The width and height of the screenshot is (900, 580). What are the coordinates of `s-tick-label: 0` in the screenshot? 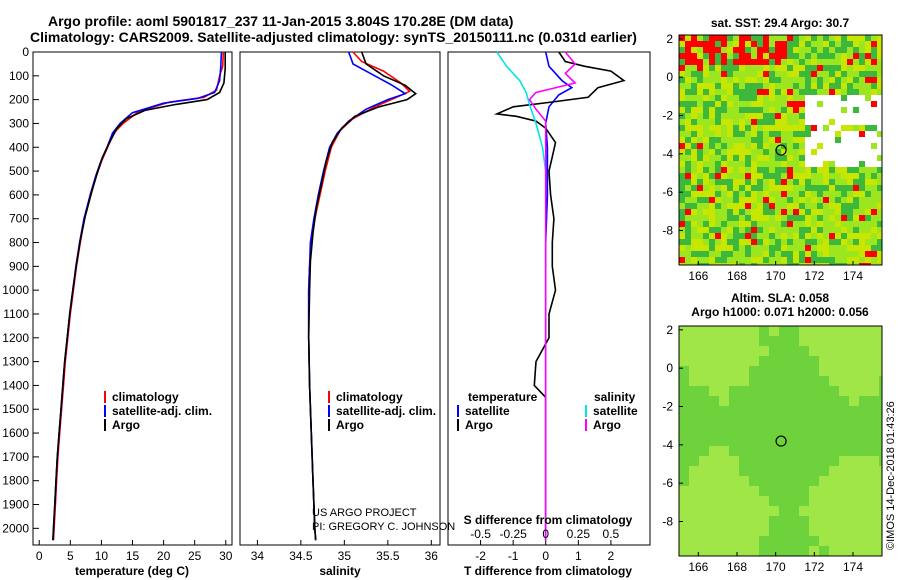 It's located at (545, 534).